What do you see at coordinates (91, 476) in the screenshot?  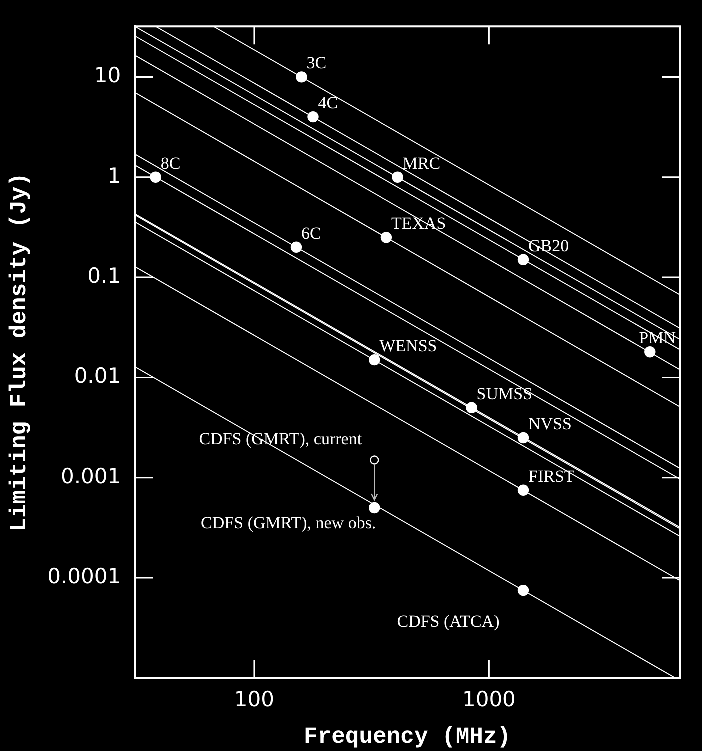 I see `y-tick-label: 0.001` at bounding box center [91, 476].